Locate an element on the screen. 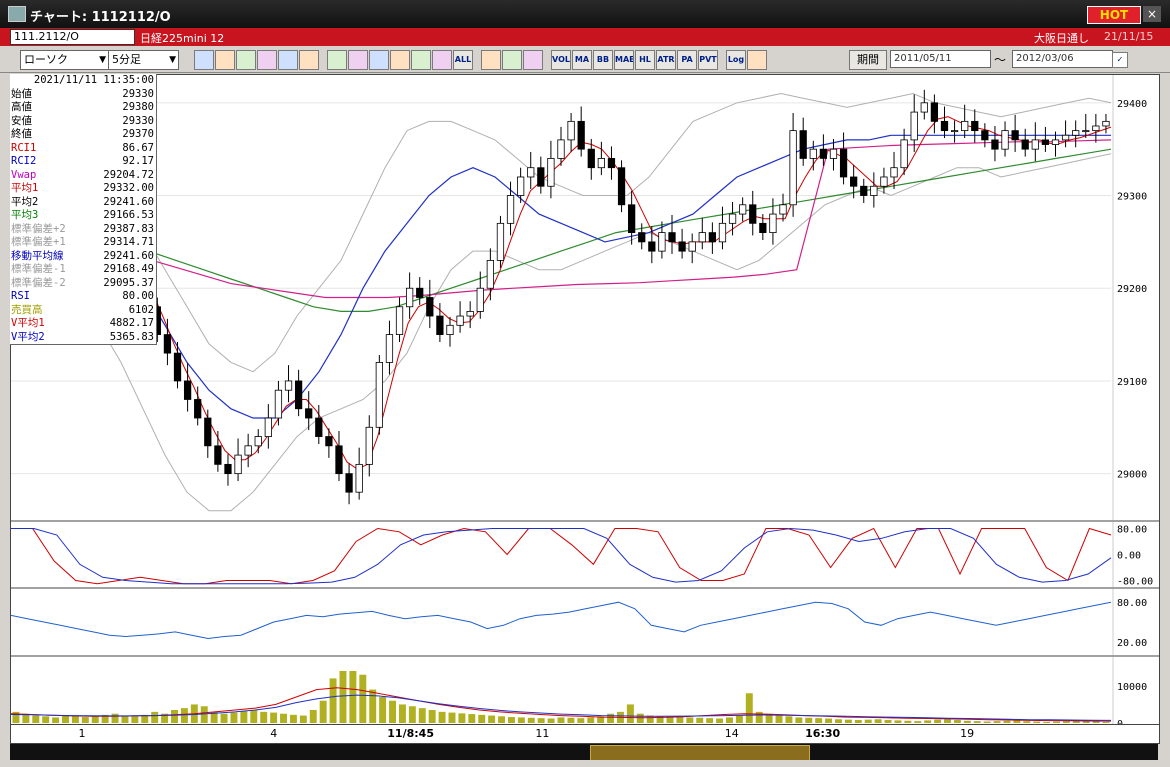  ohlc-value: 29241.60 is located at coordinates (128, 255).